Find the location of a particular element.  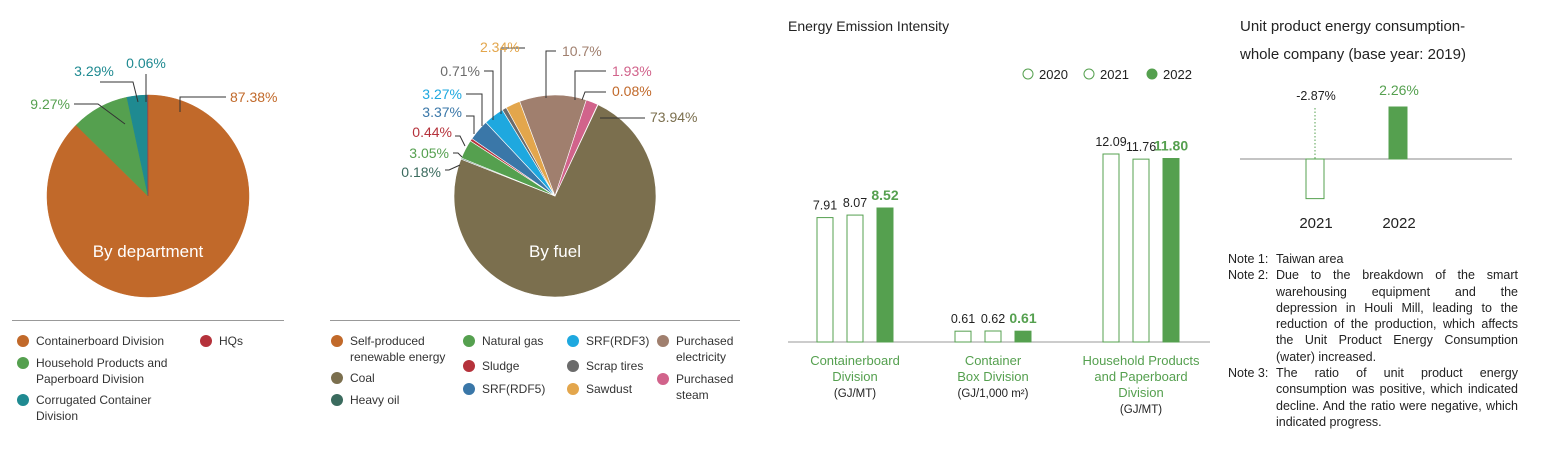

legend-item: SRF(RDF5) is located at coordinates (504, 389).